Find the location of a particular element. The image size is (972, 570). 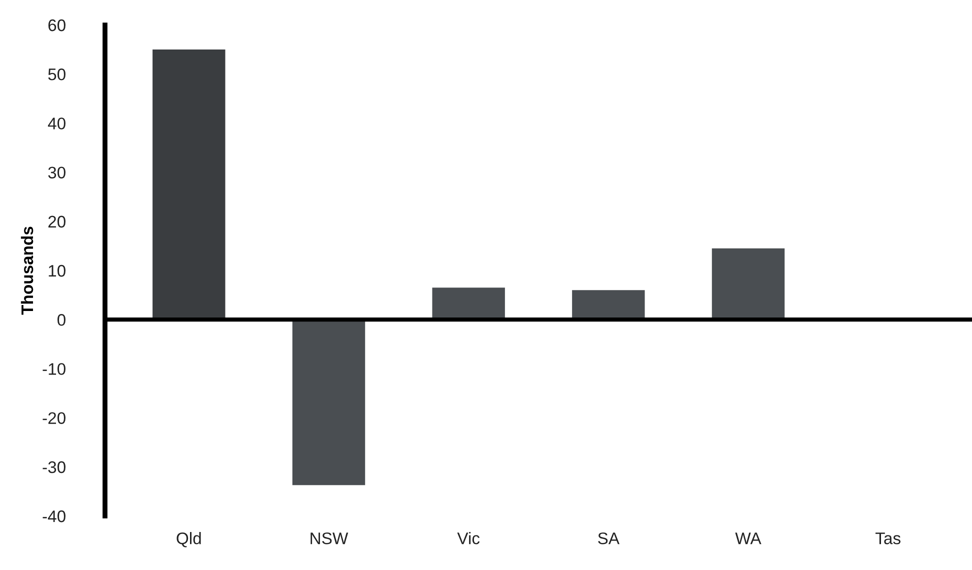

y-axis-title: Thousands is located at coordinates (27, 270).